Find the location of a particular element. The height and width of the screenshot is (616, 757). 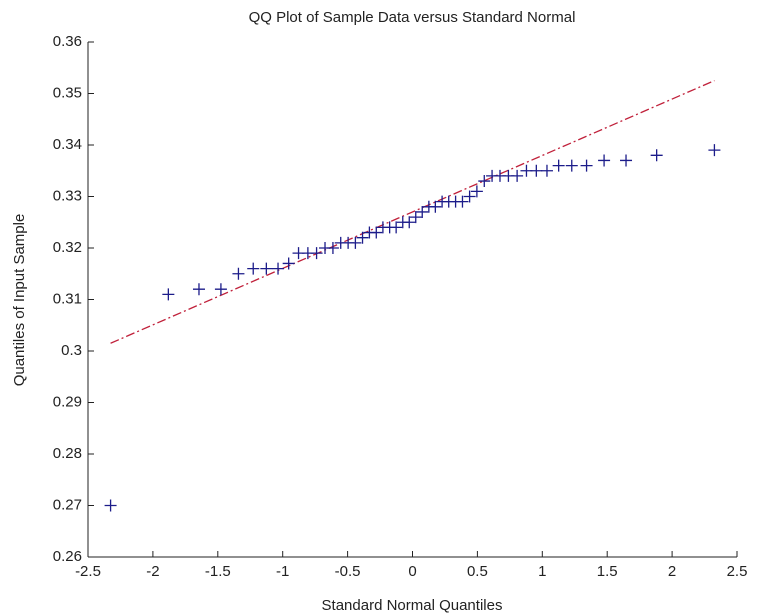

y-tick-label: 0.35 is located at coordinates (67, 92).